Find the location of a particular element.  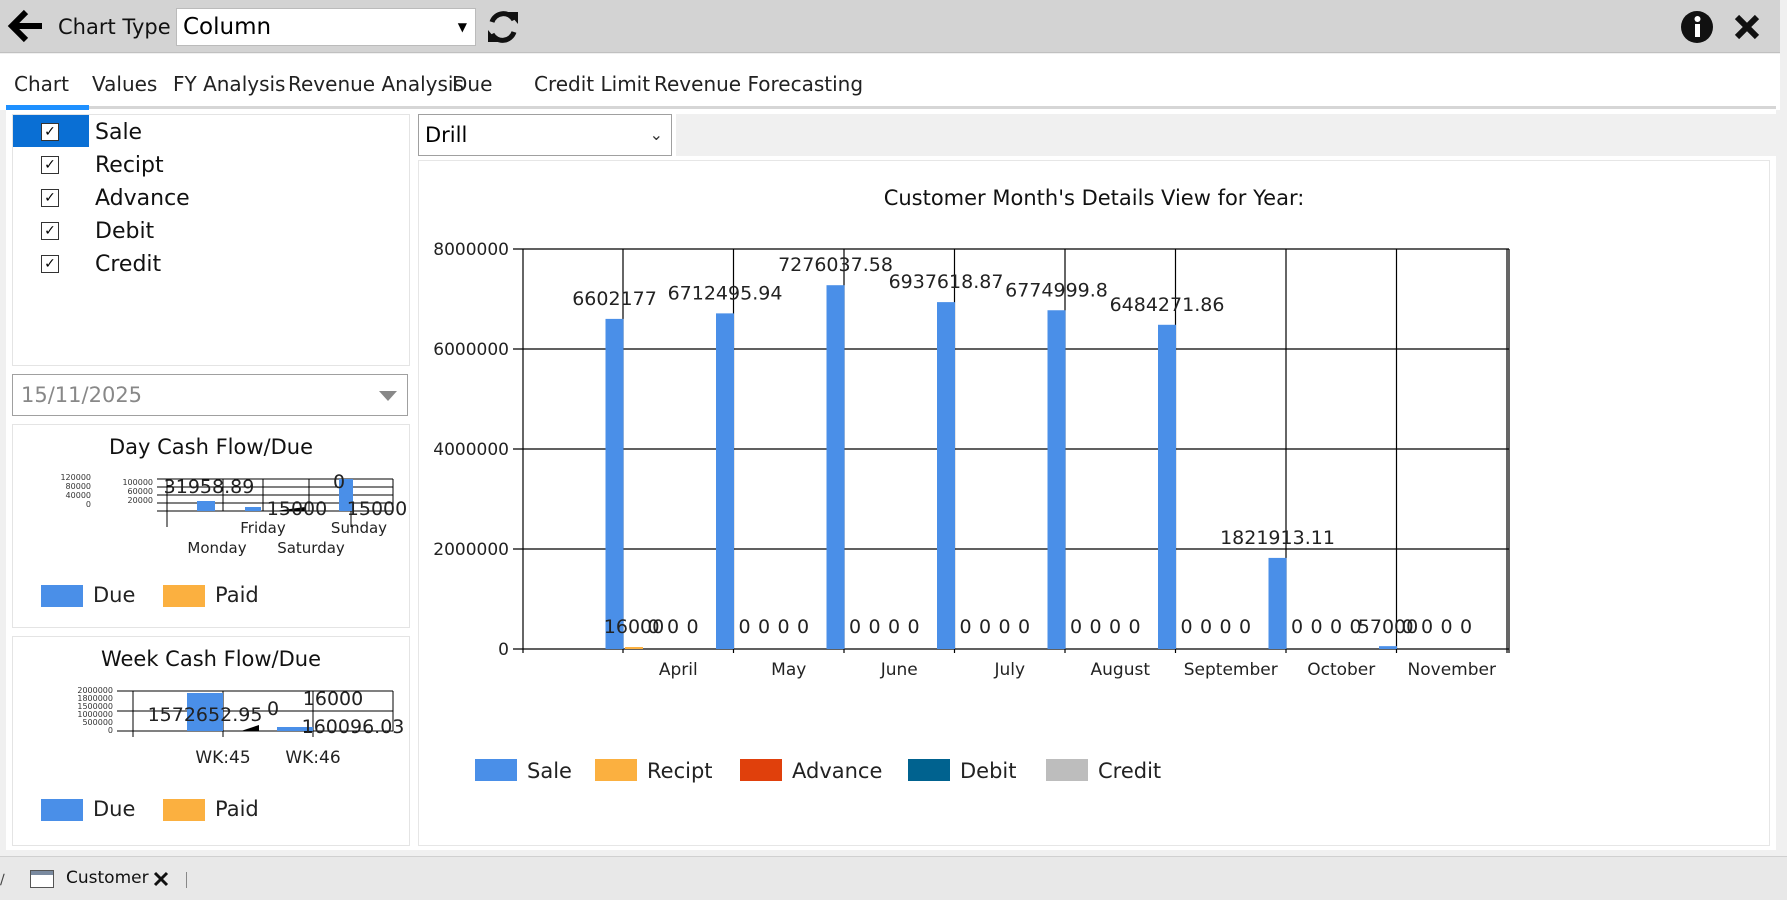

checkbox-advance: ✓ is located at coordinates (50, 198).